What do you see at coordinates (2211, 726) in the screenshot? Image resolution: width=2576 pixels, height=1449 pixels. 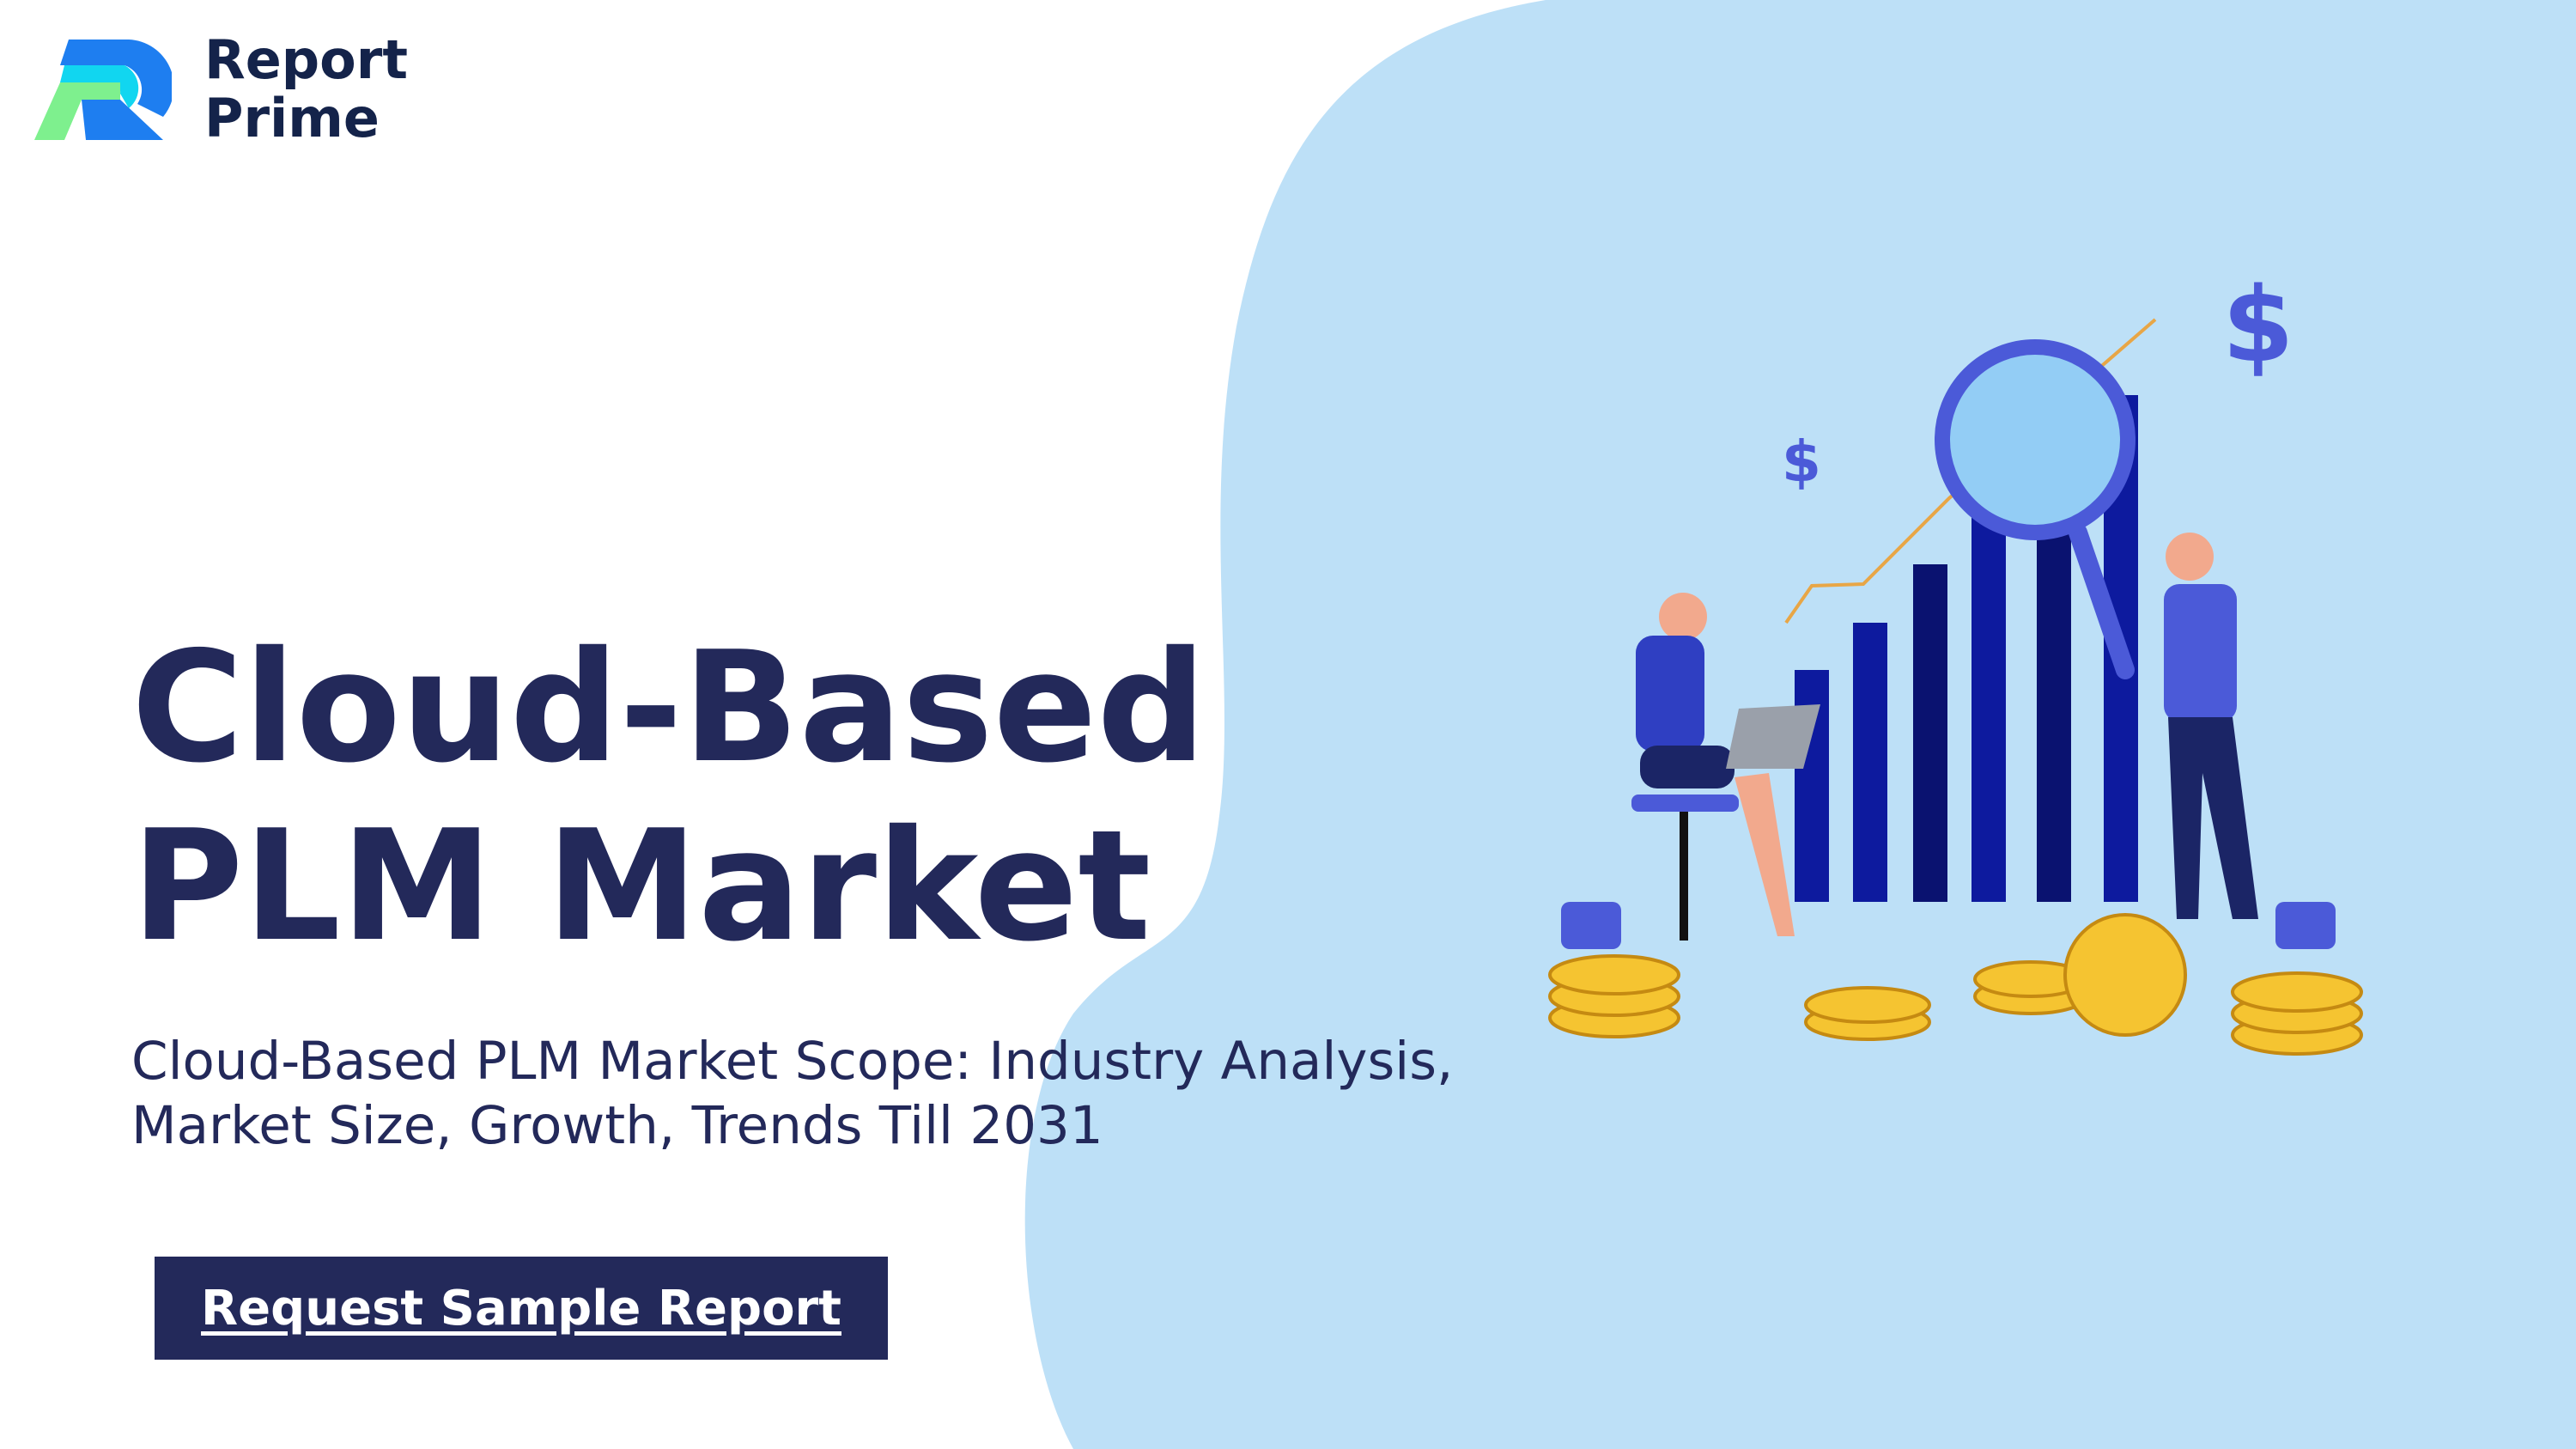 I see `man-figure-icon` at bounding box center [2211, 726].